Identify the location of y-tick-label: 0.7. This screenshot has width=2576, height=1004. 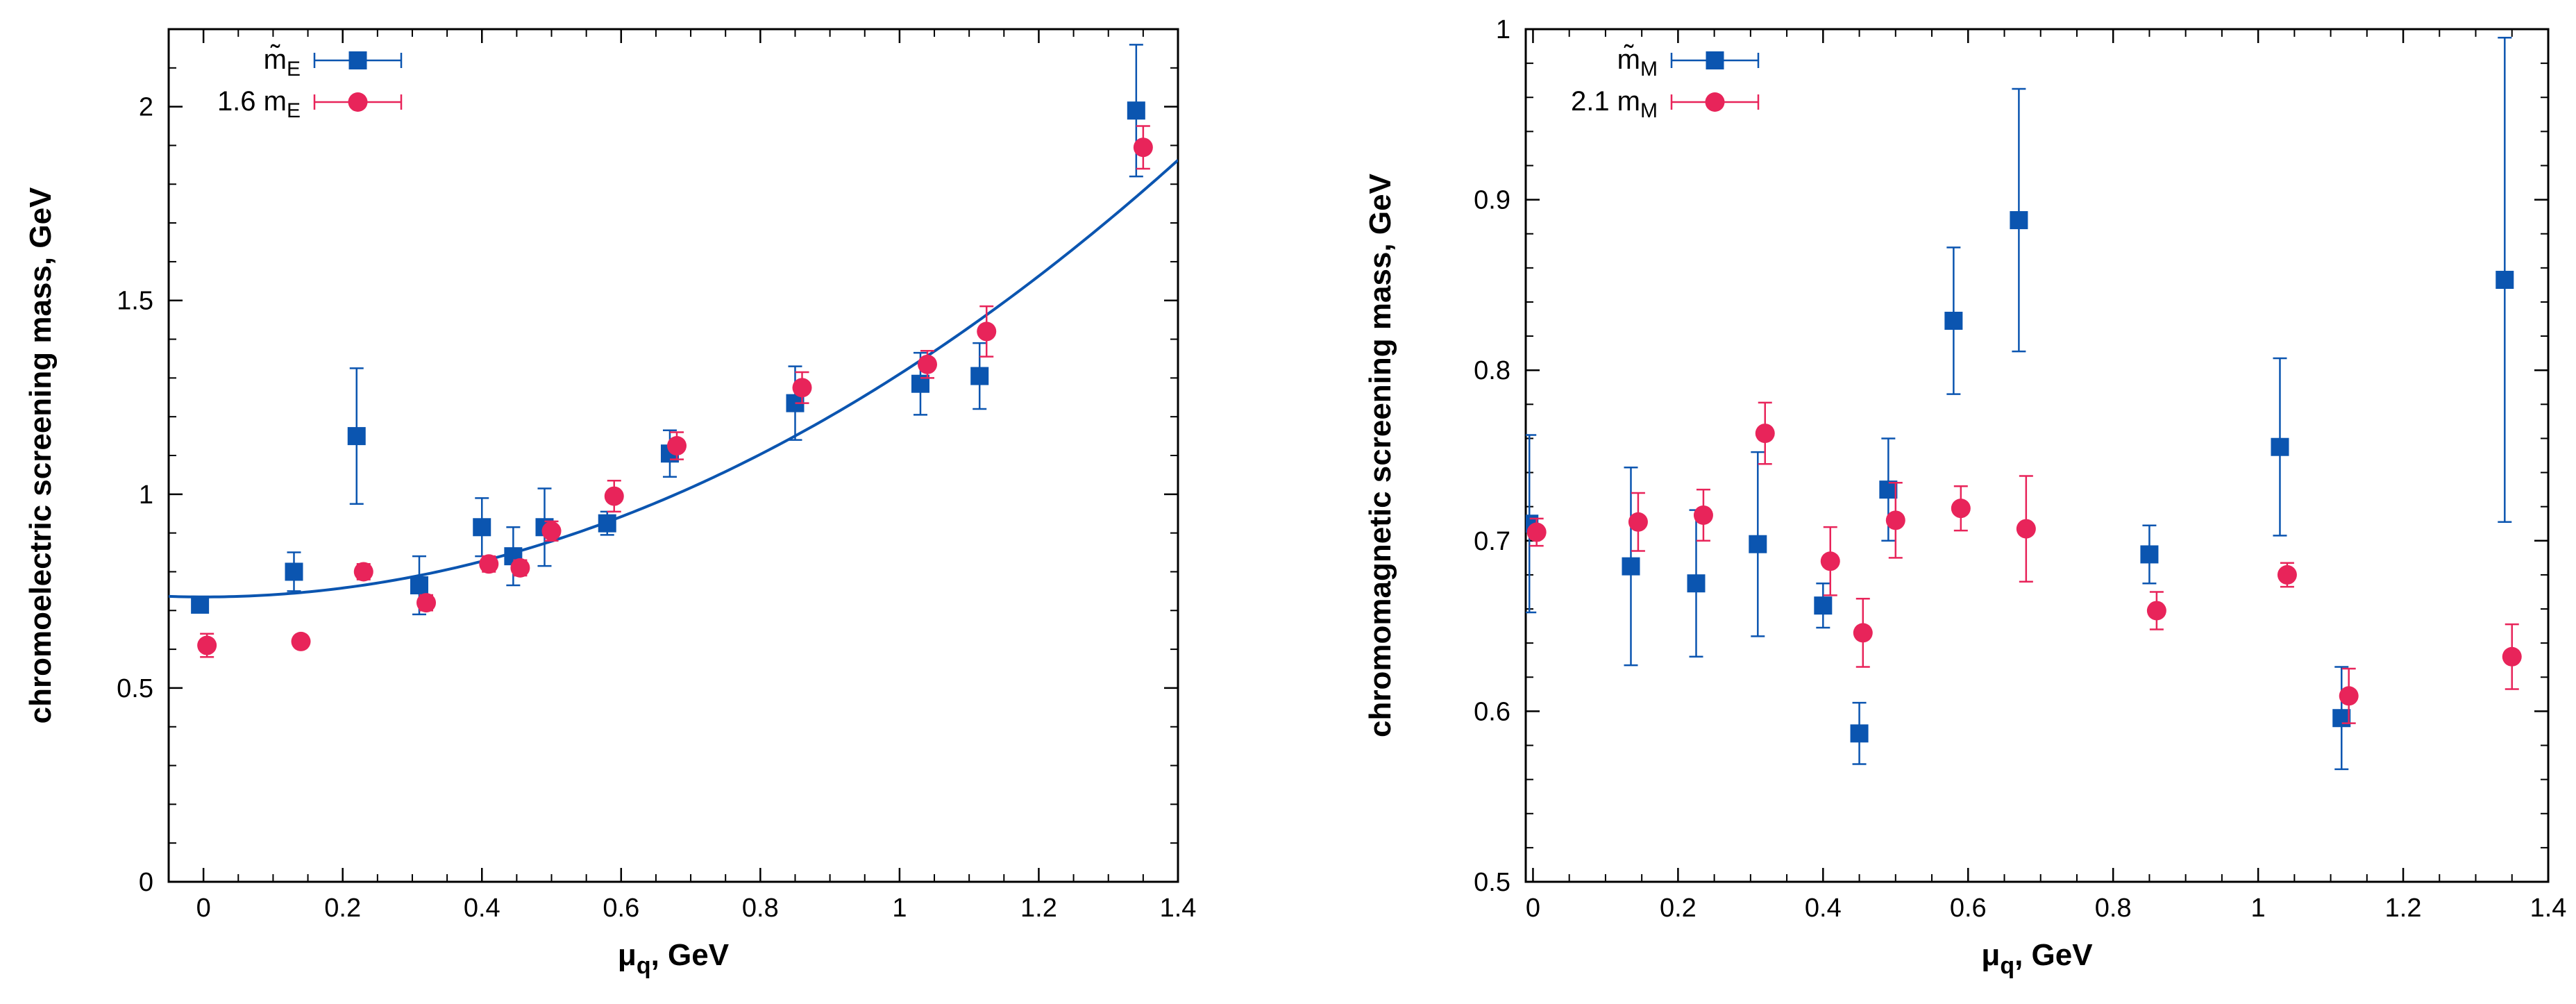
(1492, 541).